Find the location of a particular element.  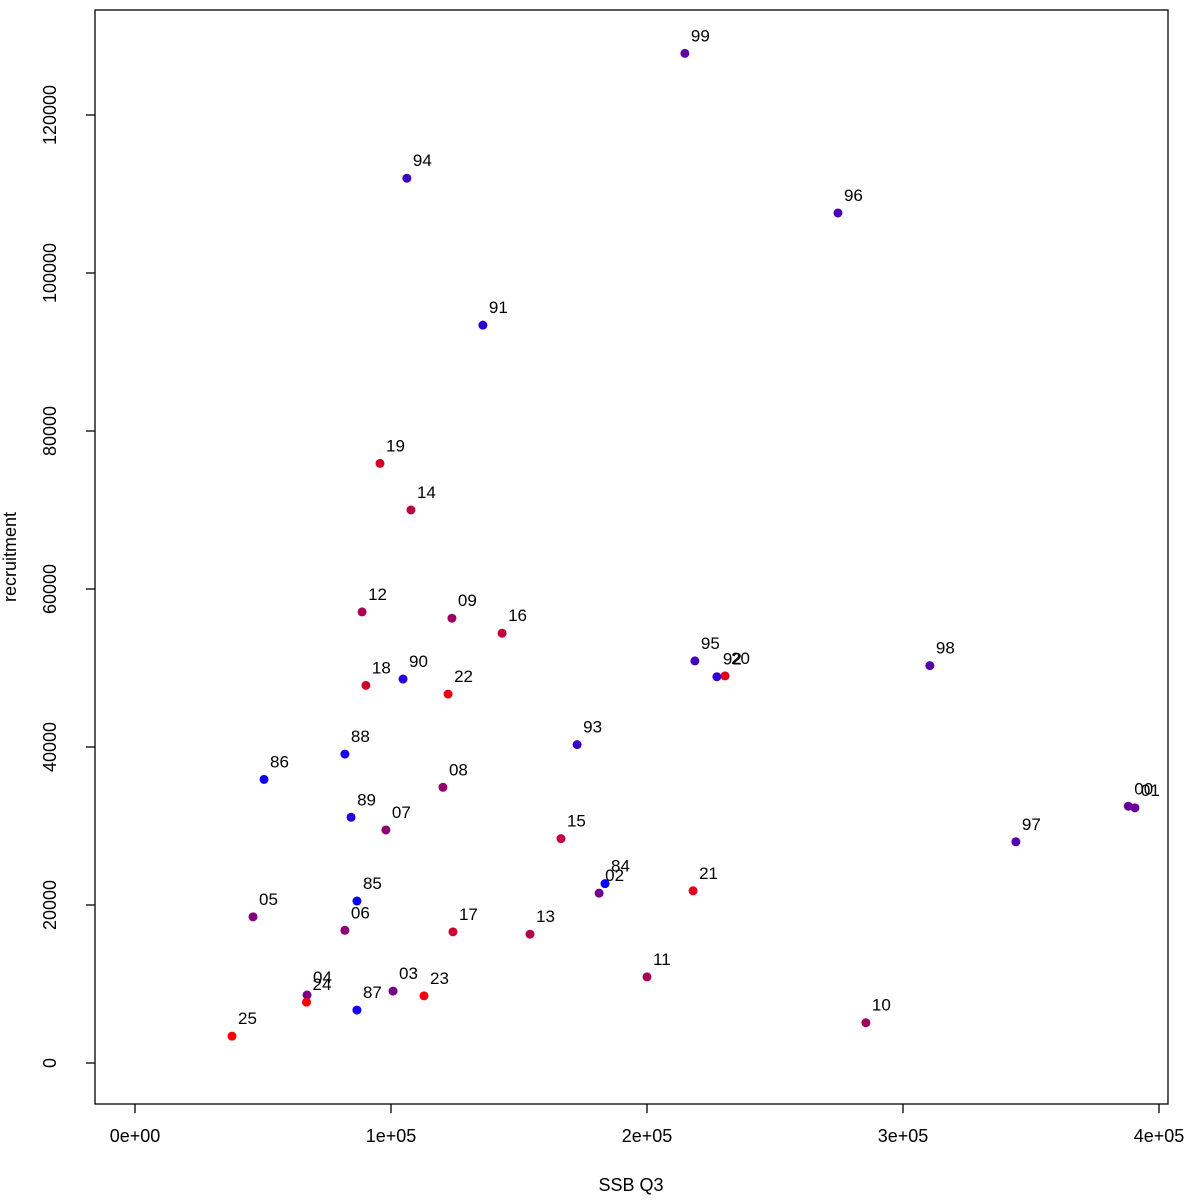

point-label: 05 is located at coordinates (268, 899).